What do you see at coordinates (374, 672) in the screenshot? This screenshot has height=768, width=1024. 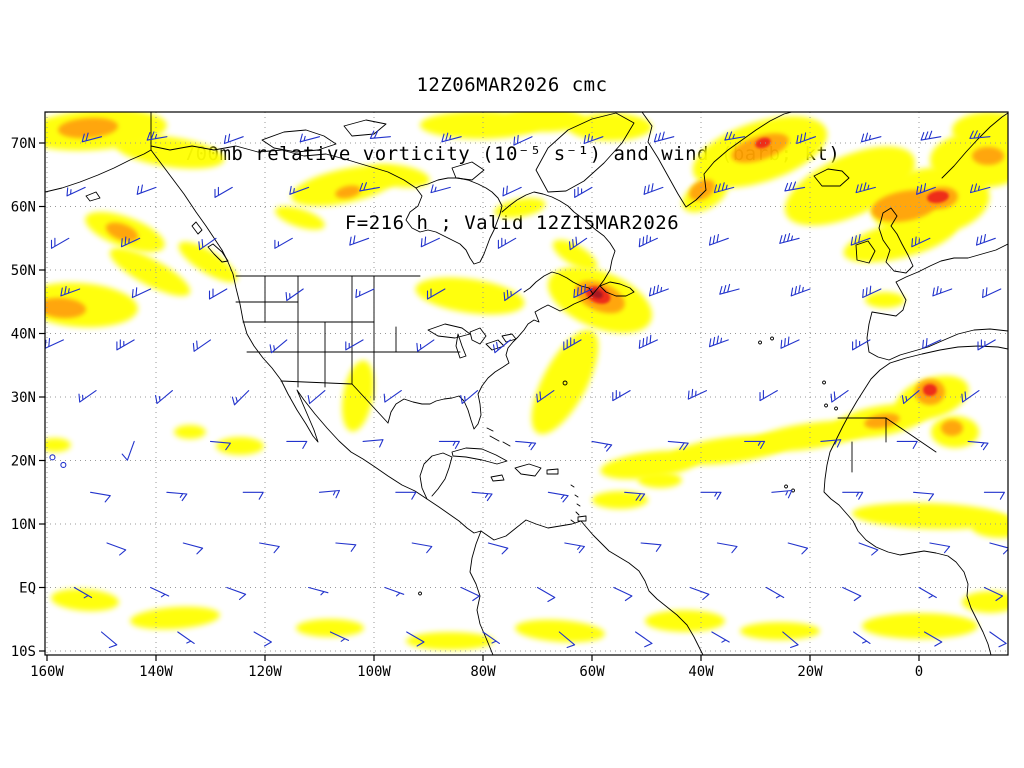 I see `lon-label: 100W` at bounding box center [374, 672].